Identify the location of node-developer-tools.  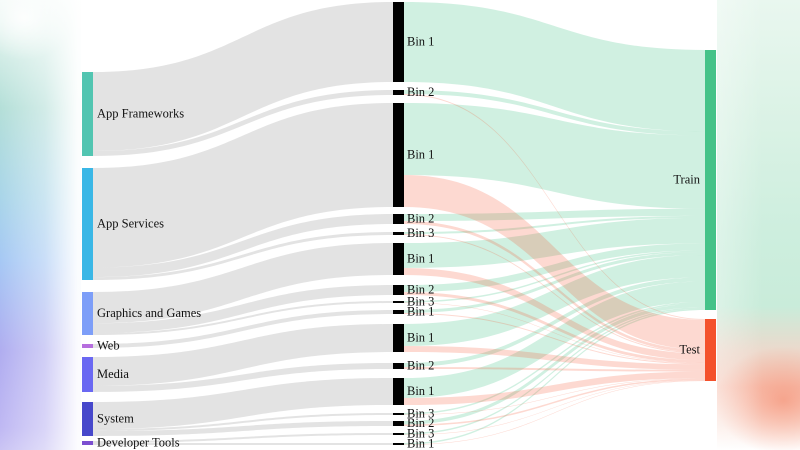
(87, 443).